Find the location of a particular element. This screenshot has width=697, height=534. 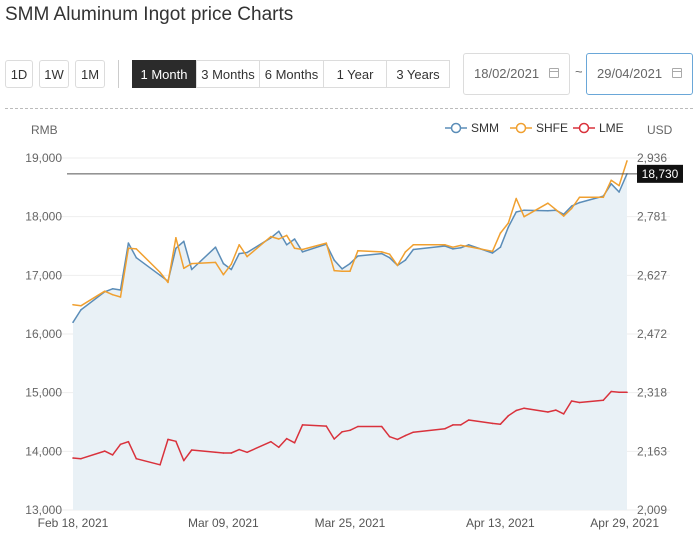

section-divider is located at coordinates (349, 108).